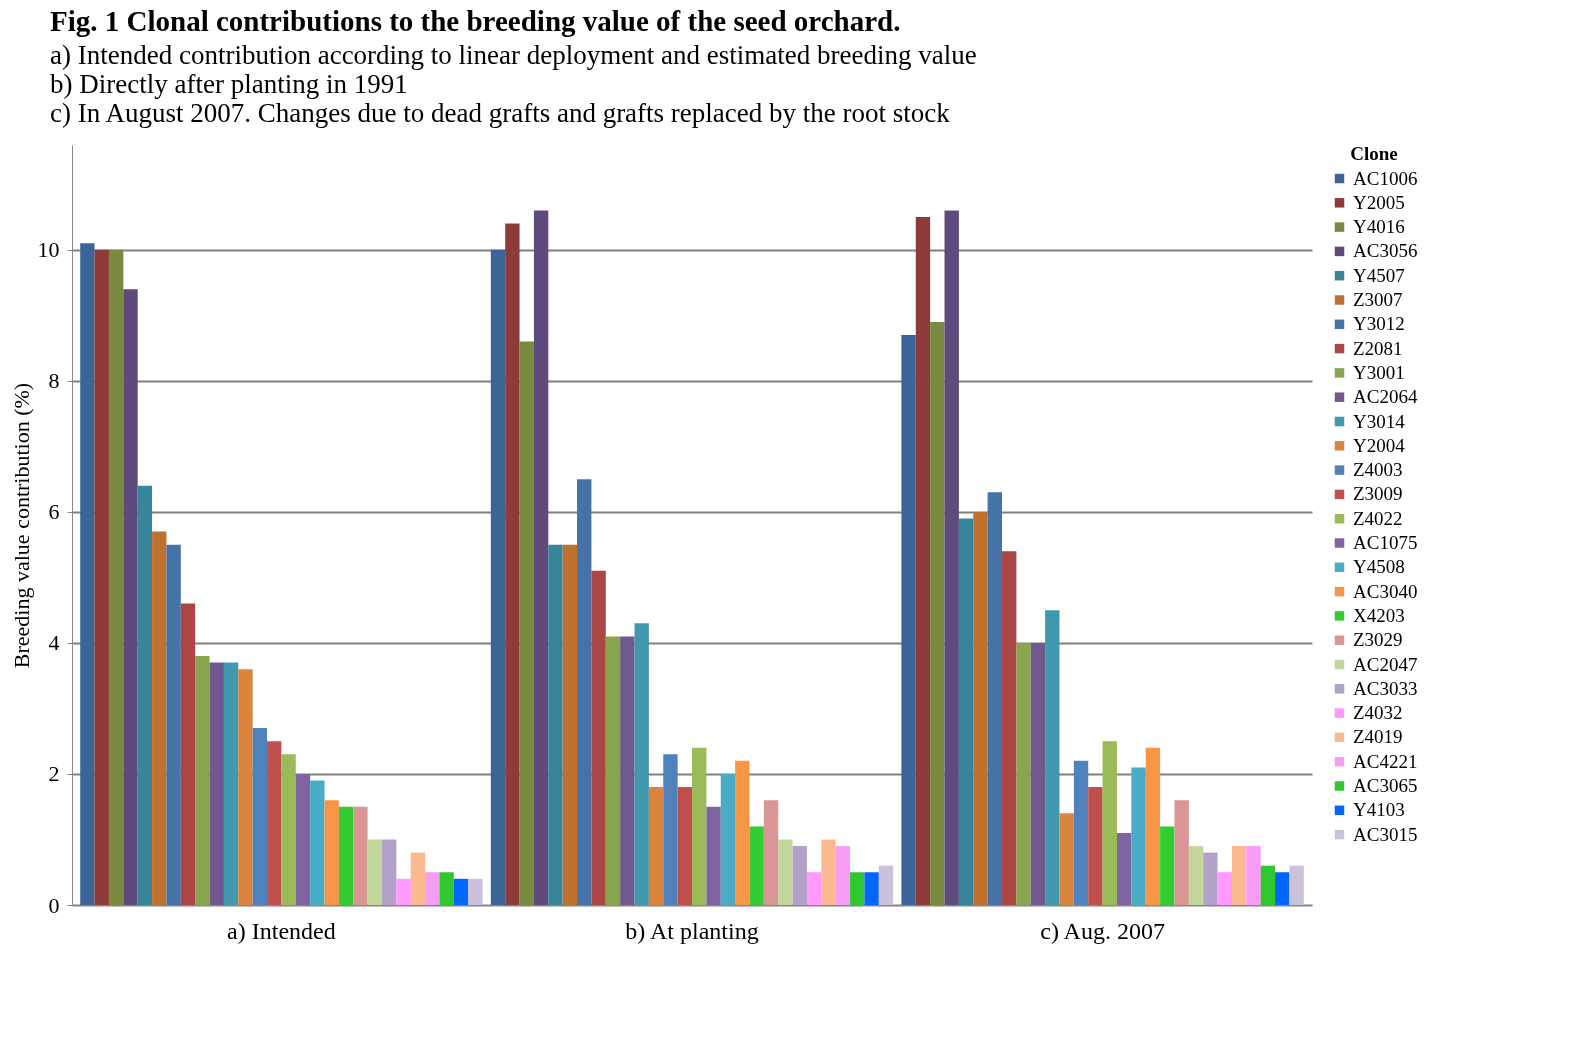 The width and height of the screenshot is (1584, 1048). What do you see at coordinates (1385, 664) in the screenshot?
I see `legend-label: AC2047` at bounding box center [1385, 664].